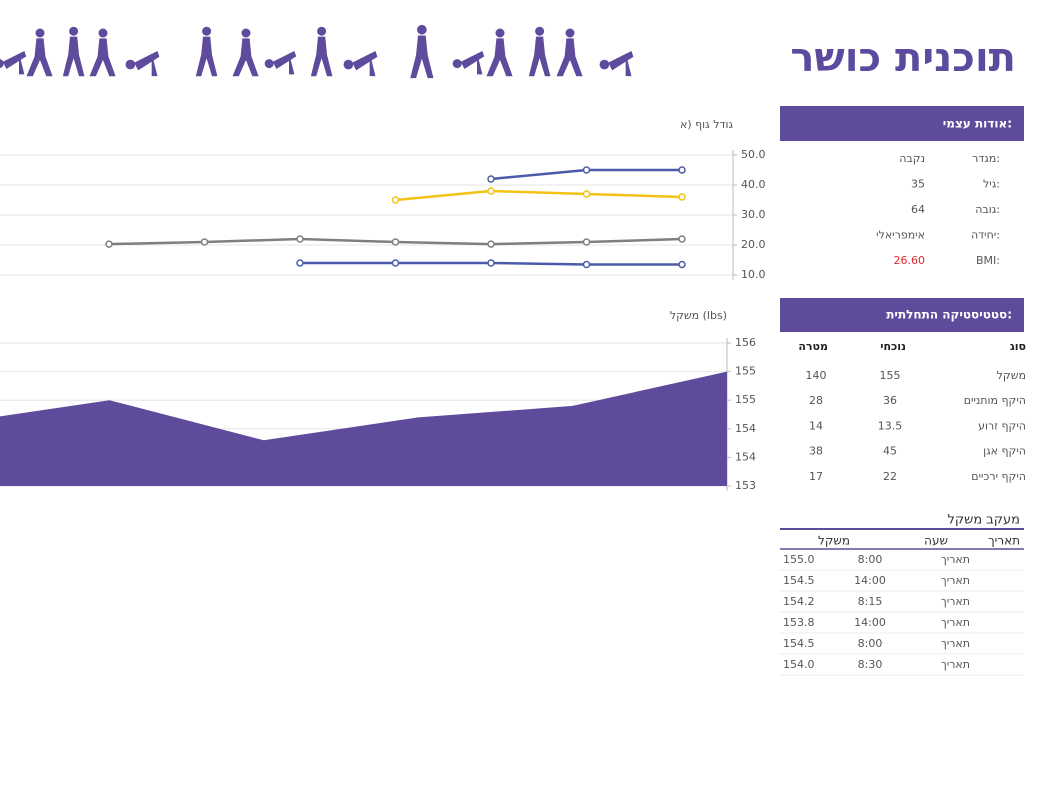 The image size is (1042, 804). Describe the element at coordinates (936, 541) in the screenshot. I see `column-header: שעה` at that location.